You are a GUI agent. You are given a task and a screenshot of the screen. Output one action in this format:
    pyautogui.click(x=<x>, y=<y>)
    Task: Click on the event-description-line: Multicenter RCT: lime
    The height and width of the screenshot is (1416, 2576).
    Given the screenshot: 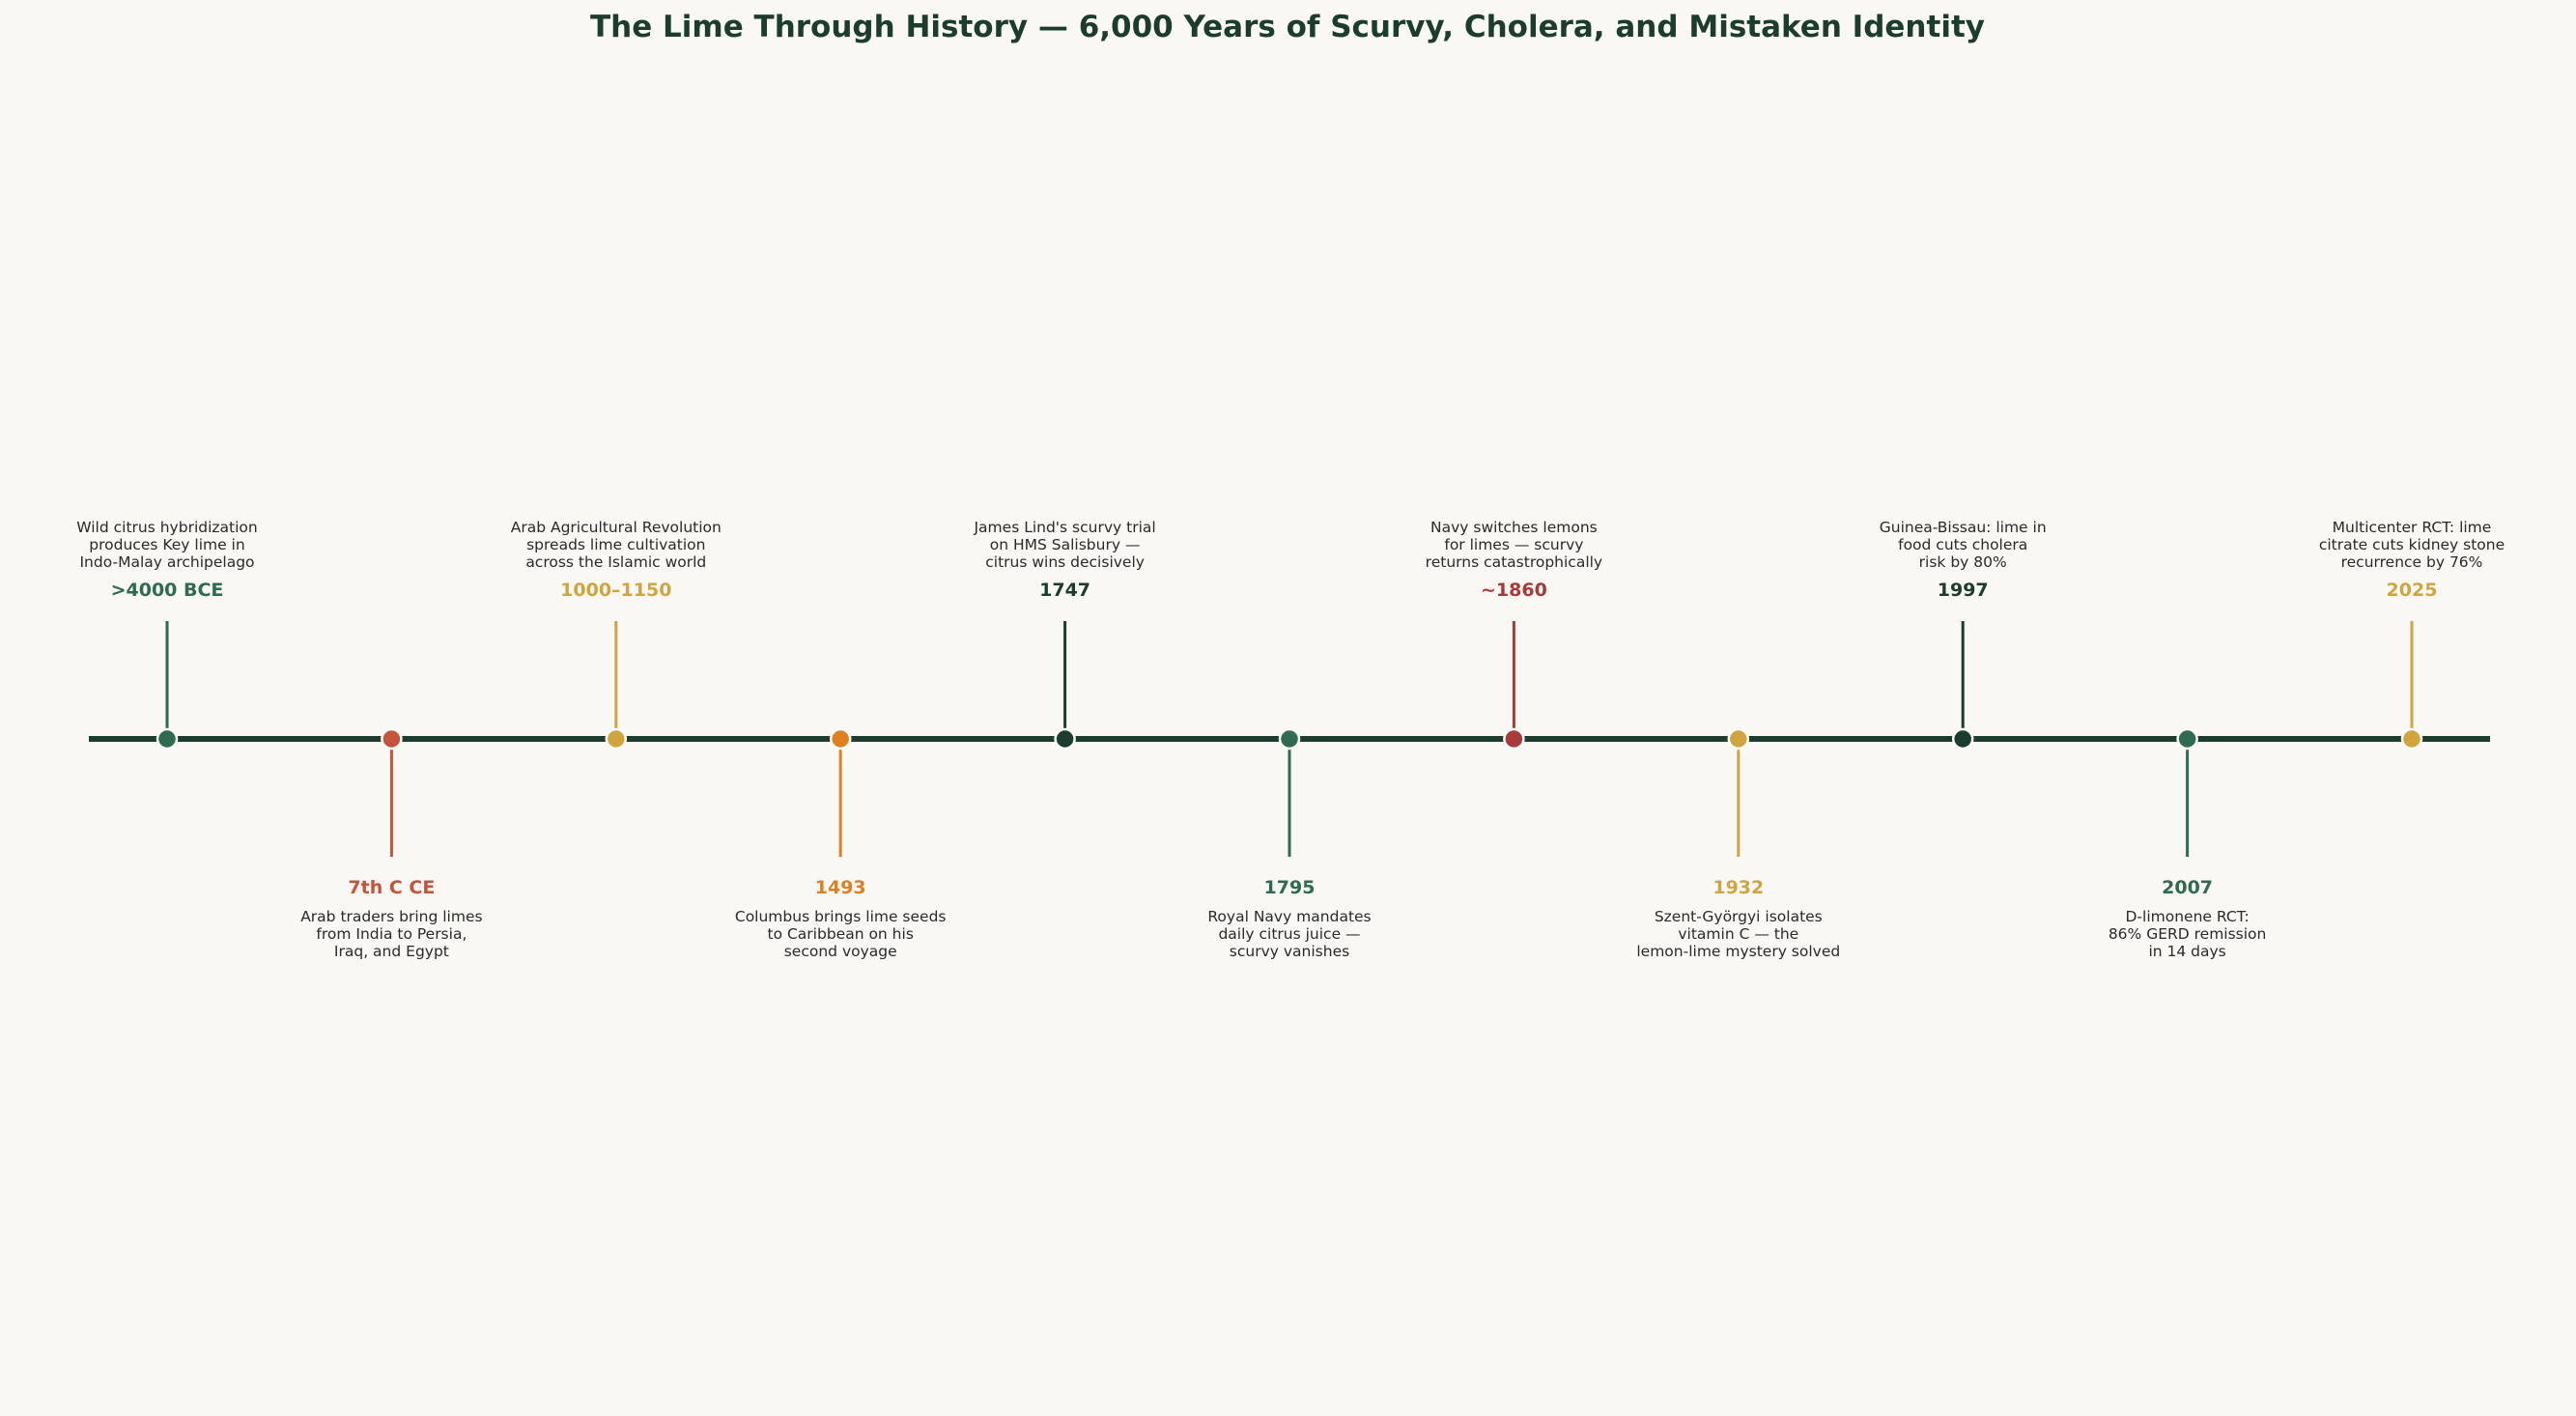 What is the action you would take?
    pyautogui.click(x=2412, y=527)
    